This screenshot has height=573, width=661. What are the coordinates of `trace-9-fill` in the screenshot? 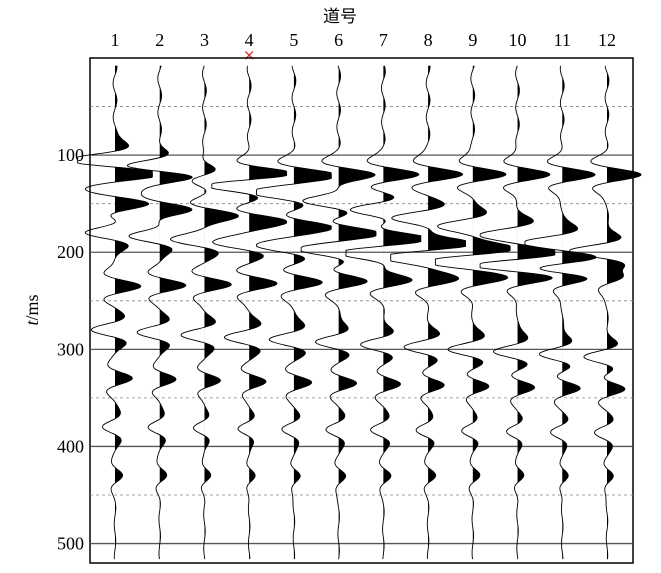 It's located at (491, 312).